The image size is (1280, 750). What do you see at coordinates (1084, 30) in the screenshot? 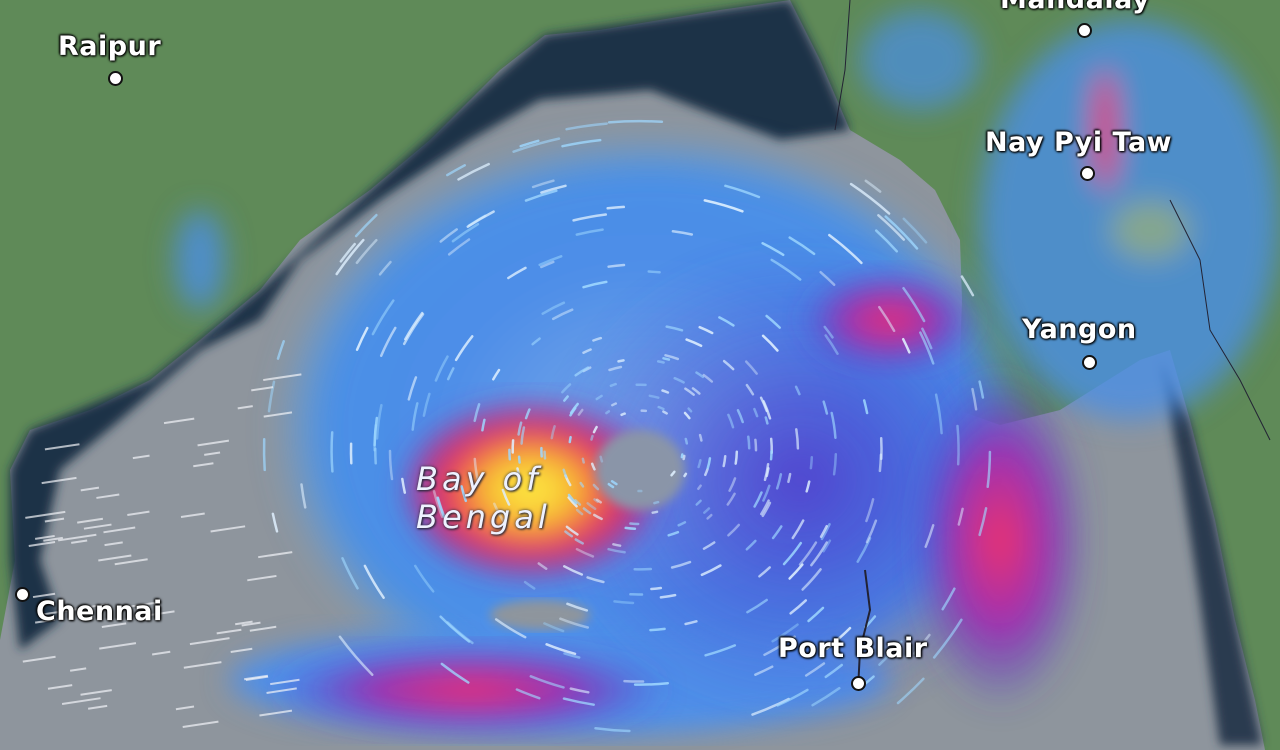
I see `city-marker-mandalay` at bounding box center [1084, 30].